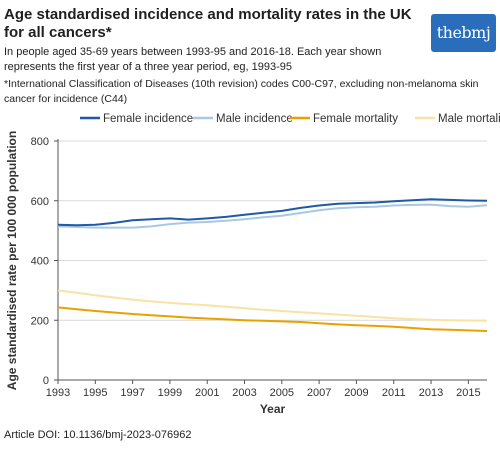 The width and height of the screenshot is (500, 450). I want to click on y-tick-label: 400, so click(40, 262).